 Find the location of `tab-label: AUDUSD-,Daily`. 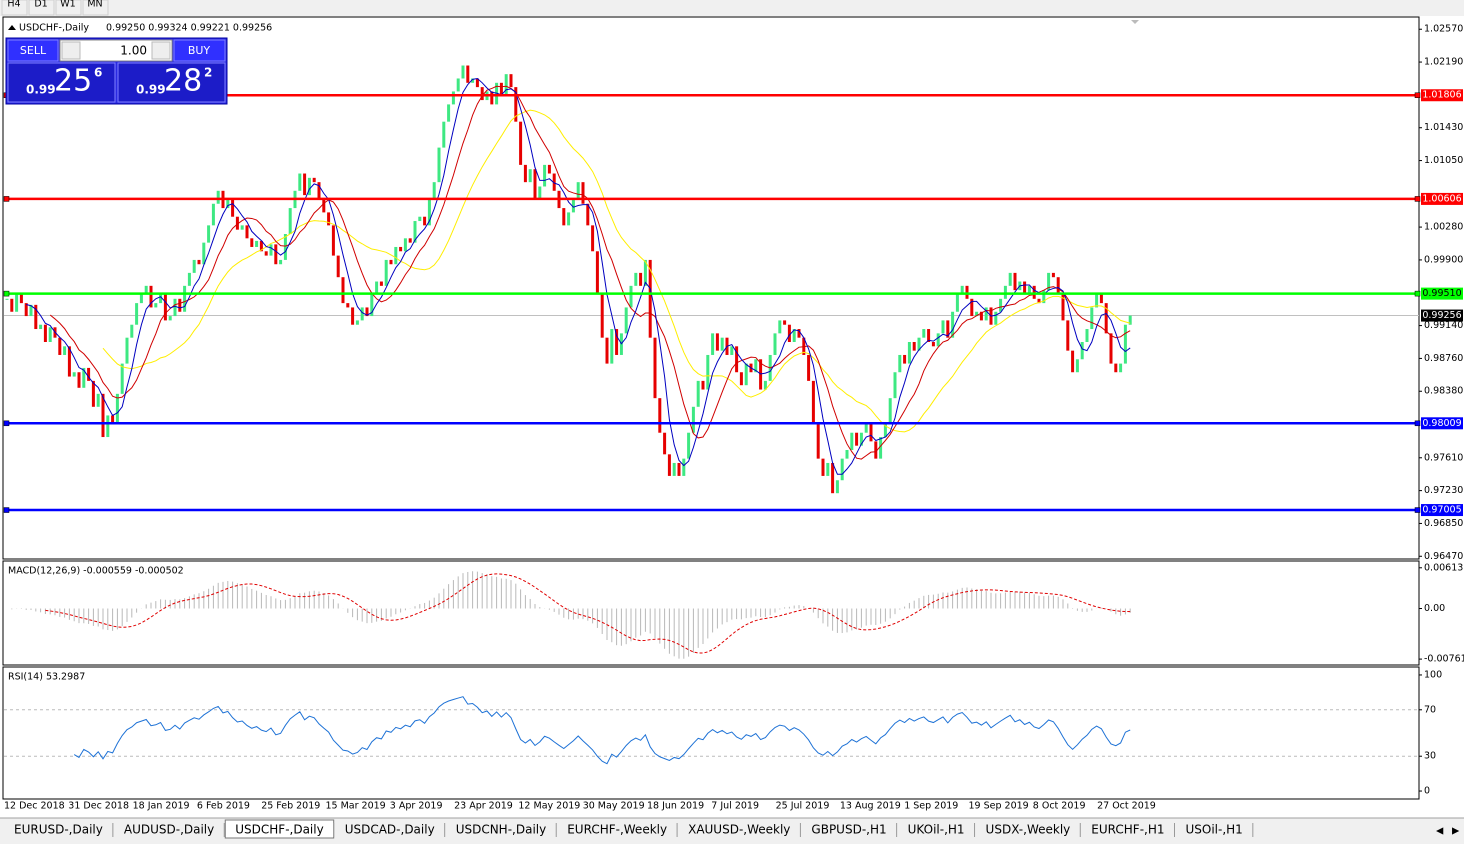

tab-label: AUDUSD-,Daily is located at coordinates (169, 830).